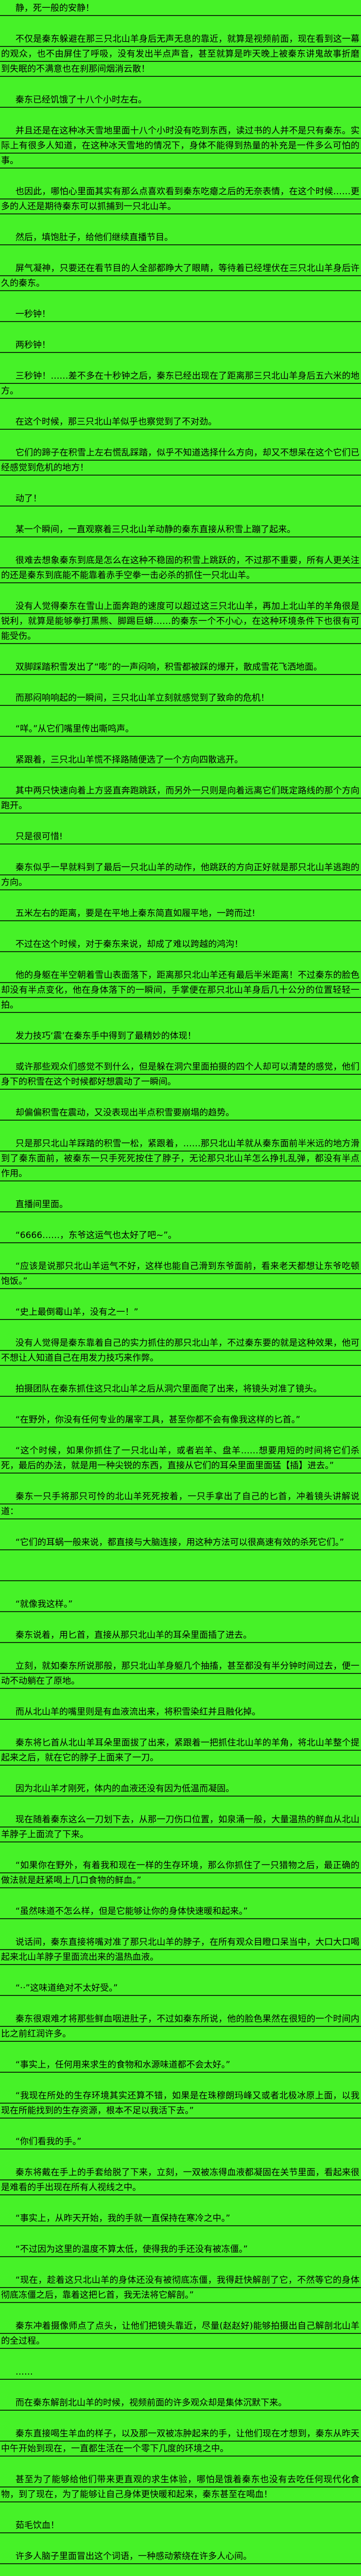 The height and width of the screenshot is (2576, 361). I want to click on paragraph: “事实上，从昨天开始，我的手就一直保持在寒冷之中。”, so click(180, 2218).